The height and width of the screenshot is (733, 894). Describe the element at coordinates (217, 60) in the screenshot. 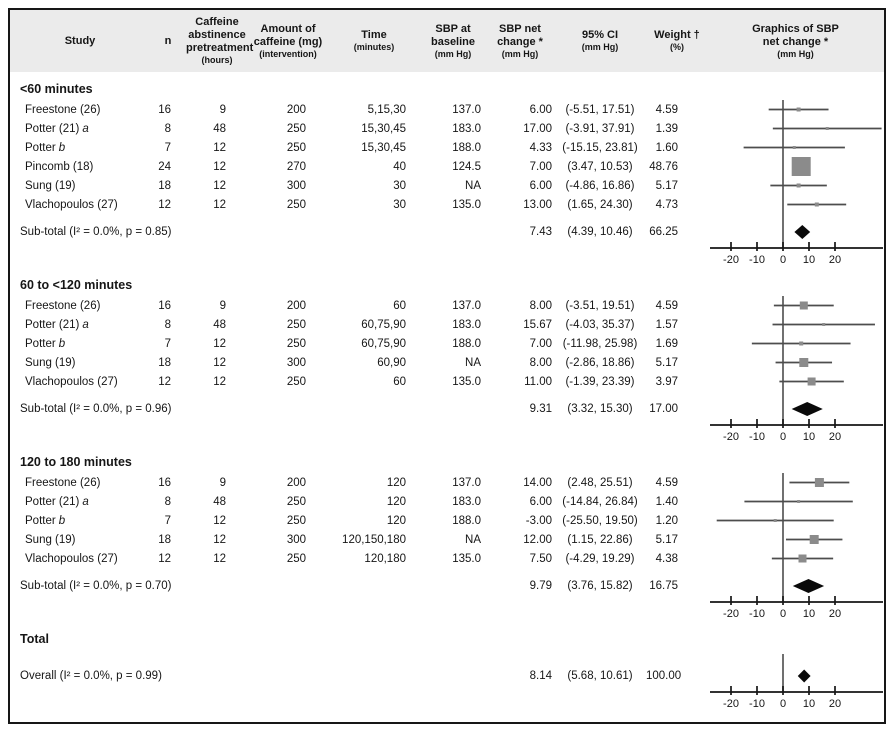

I see `header-line: (hours)` at that location.